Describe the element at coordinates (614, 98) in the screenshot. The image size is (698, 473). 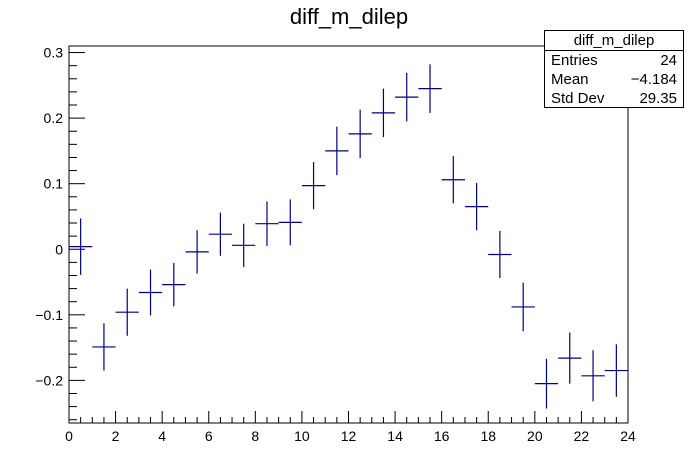
I see `stats-std-row: Std Dev 29.35` at that location.